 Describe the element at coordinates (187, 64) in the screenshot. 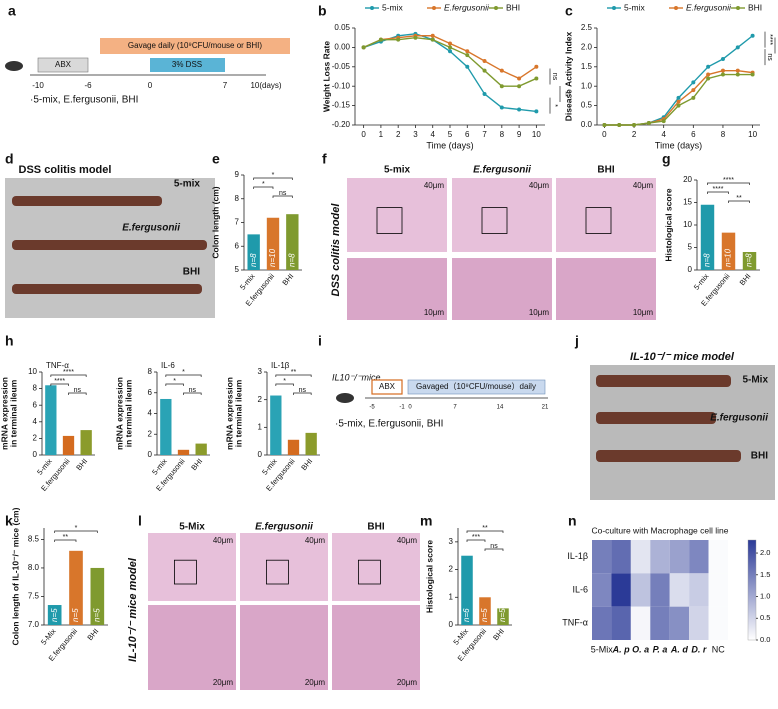

I see `dss-label: 3% DSS` at that location.